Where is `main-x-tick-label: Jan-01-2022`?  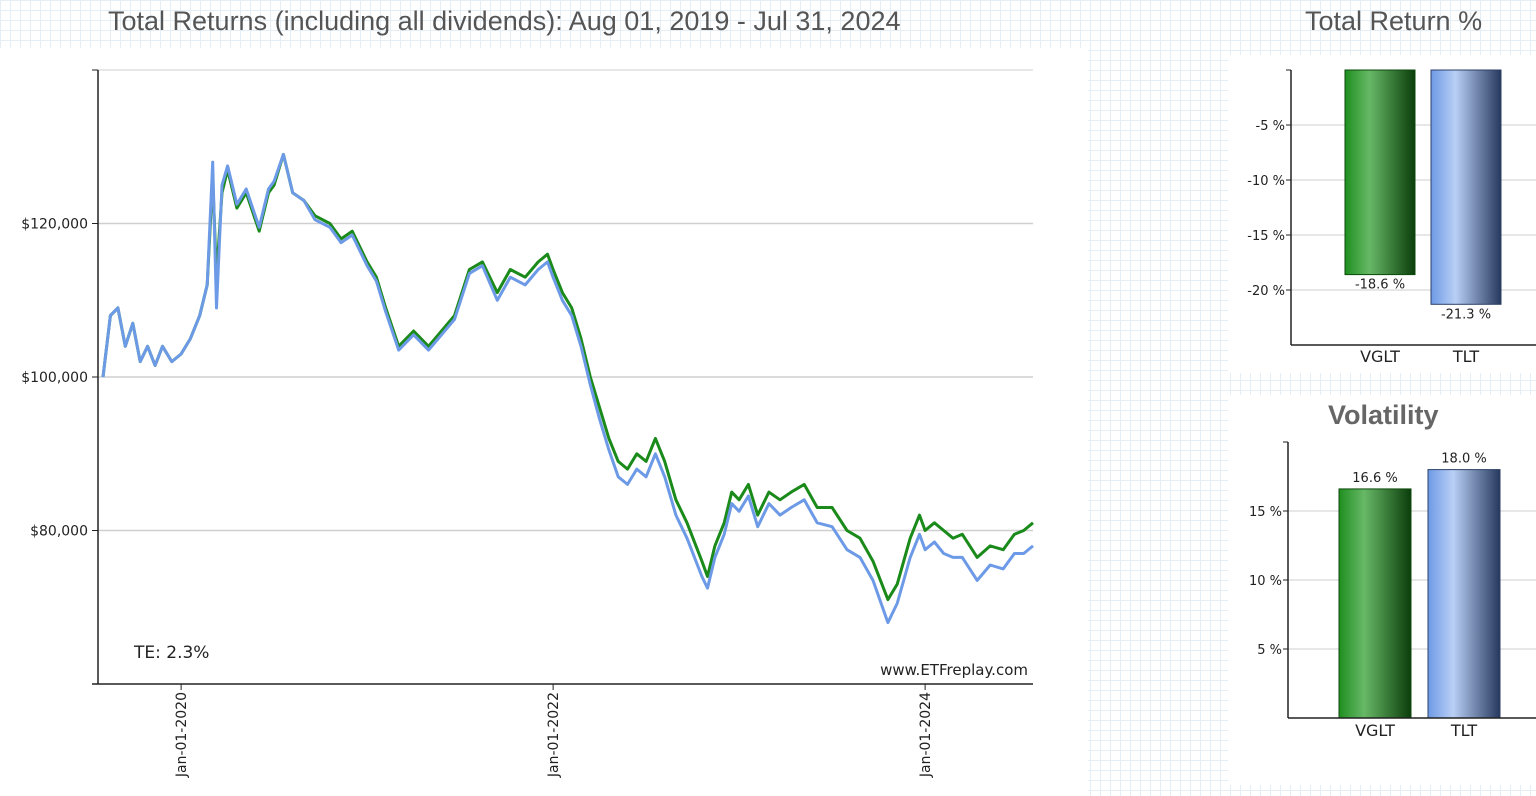
main-x-tick-label: Jan-01-2022 is located at coordinates (554, 735).